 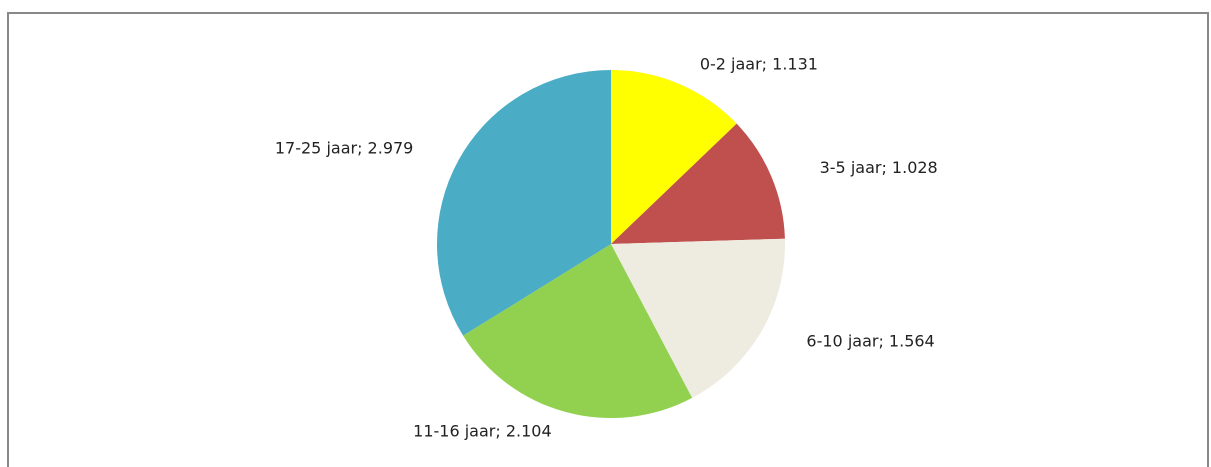 What do you see at coordinates (344, 148) in the screenshot?
I see `data-label: 17-25 jaar; 2.979` at bounding box center [344, 148].